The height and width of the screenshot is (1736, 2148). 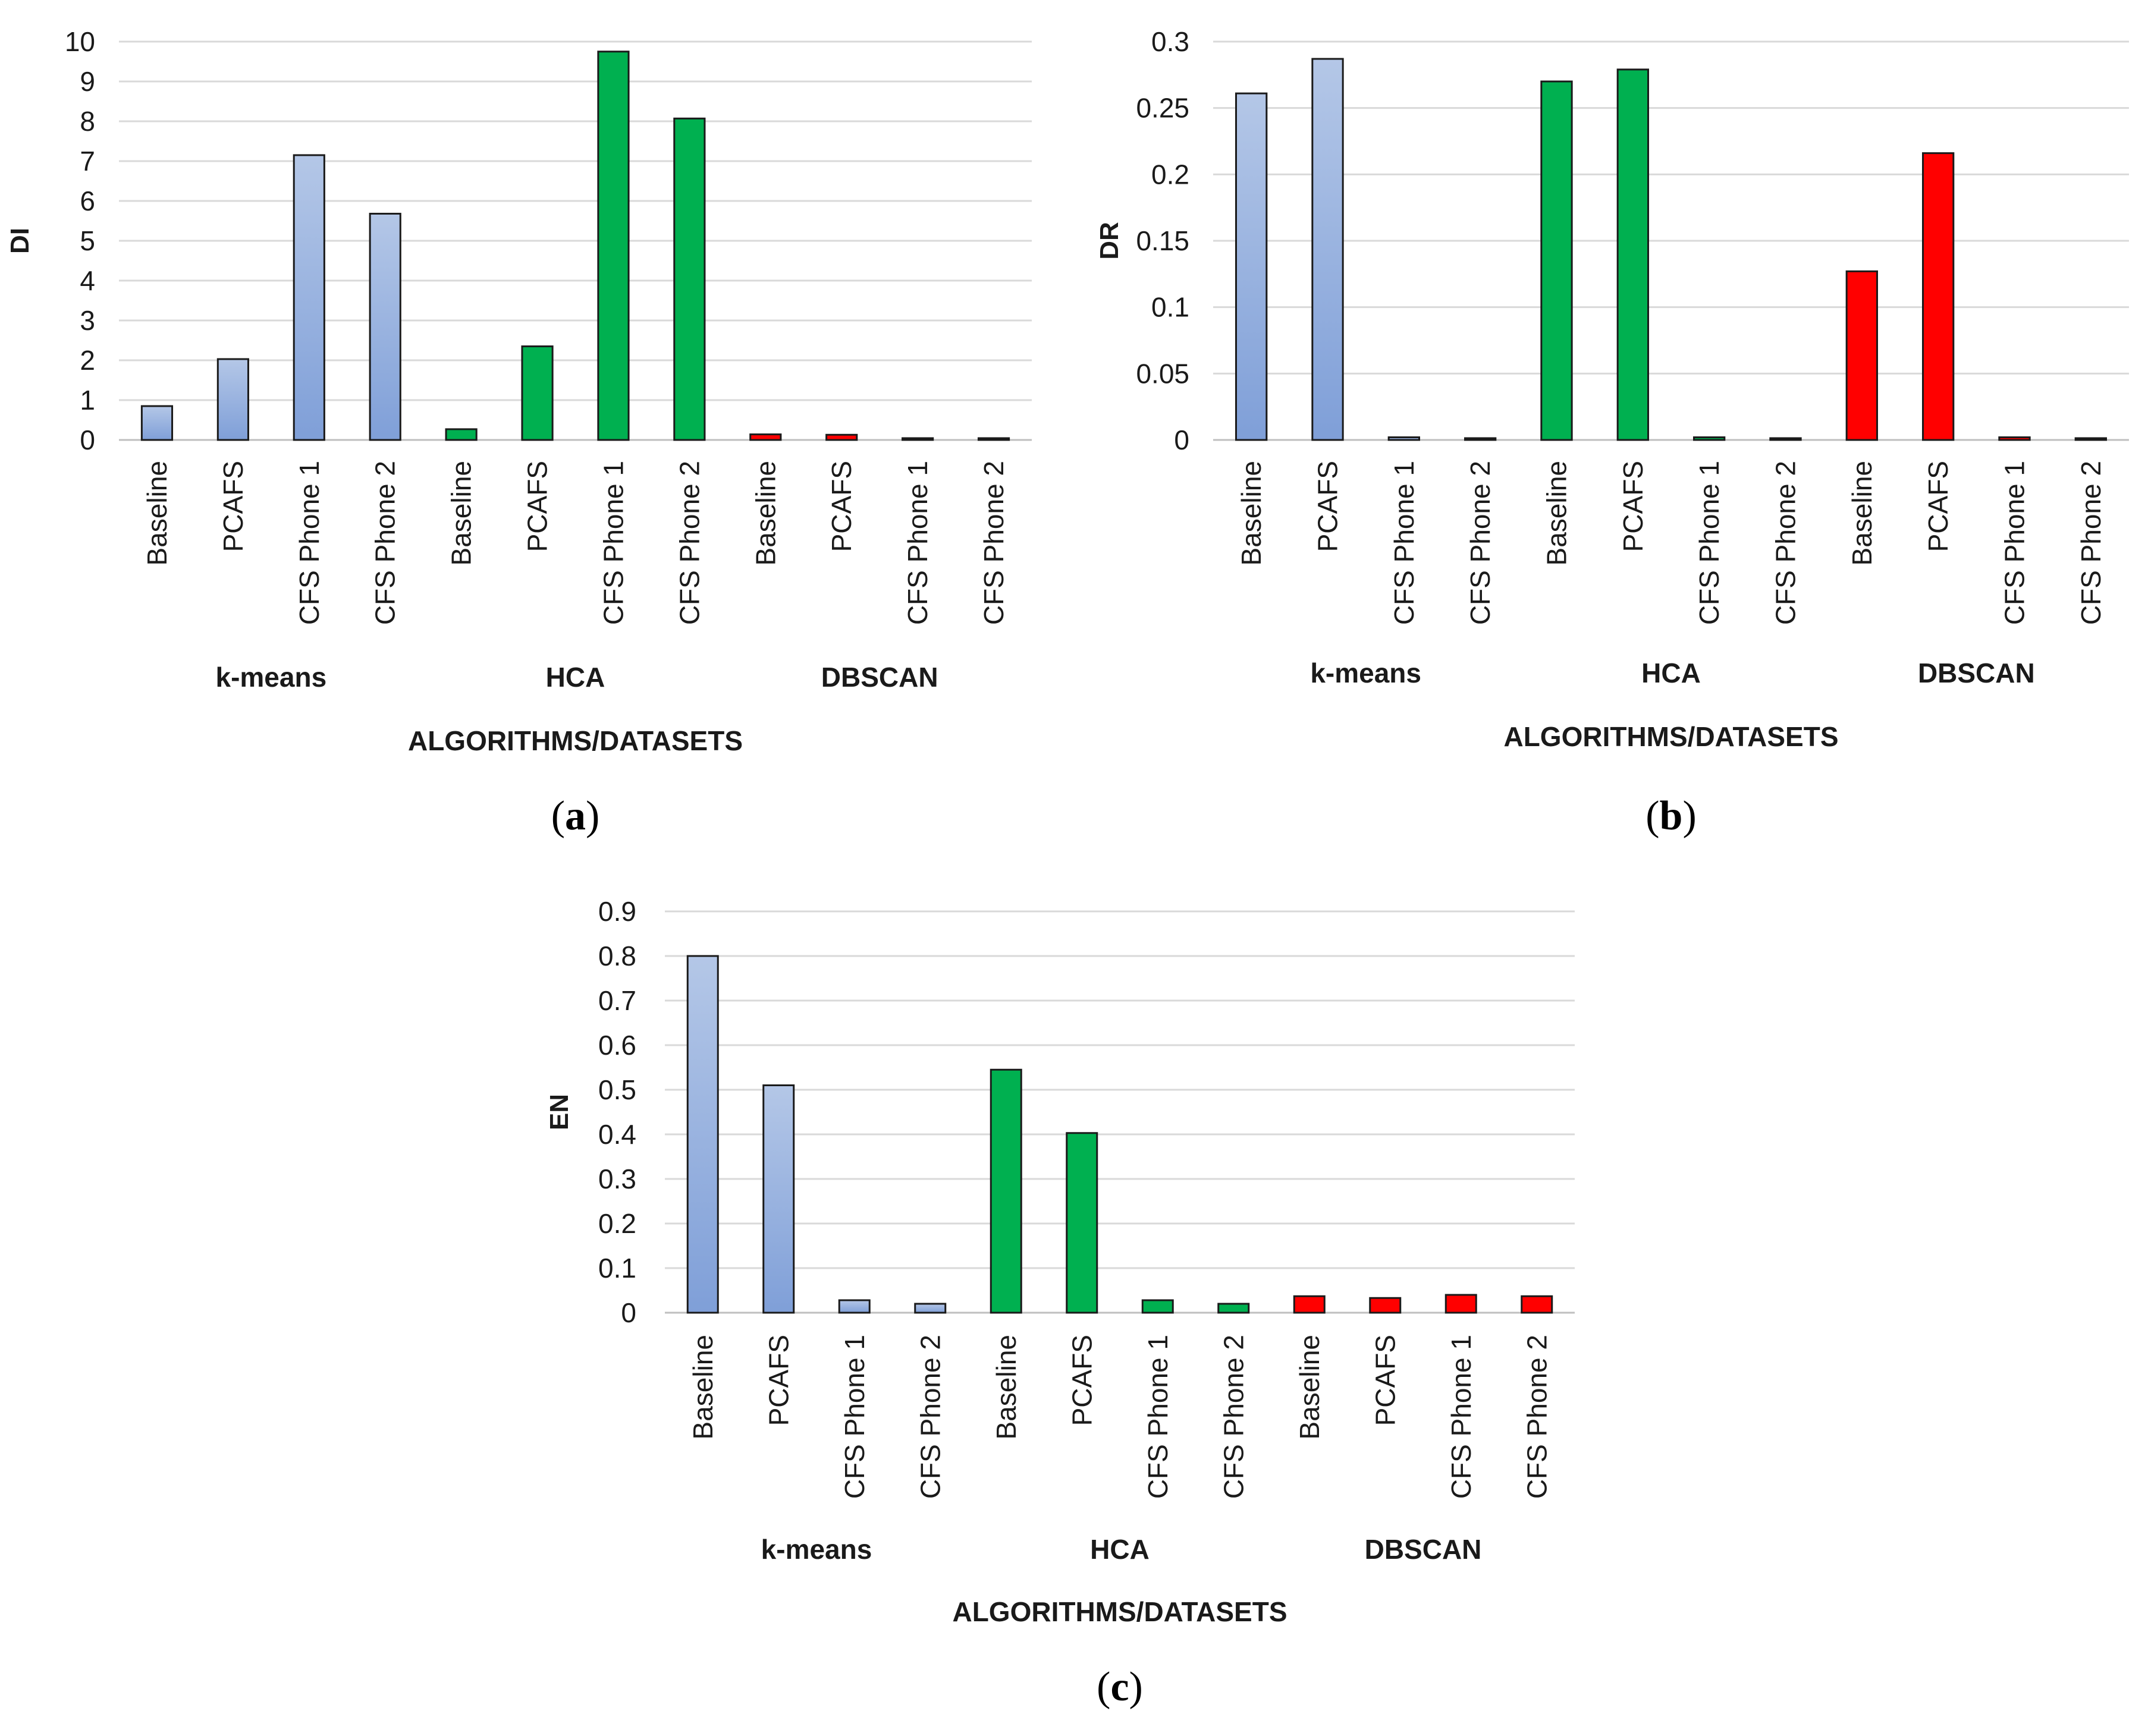 What do you see at coordinates (559, 1112) in the screenshot?
I see `y-axis-title: EN` at bounding box center [559, 1112].